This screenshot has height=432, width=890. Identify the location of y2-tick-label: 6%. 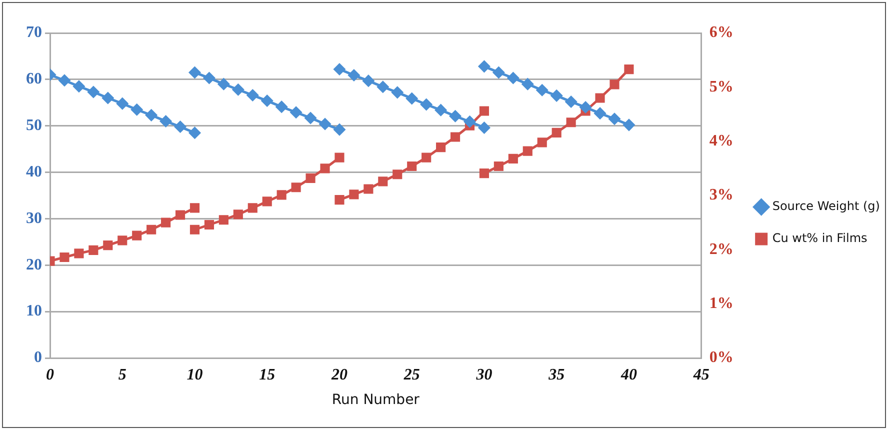
(721, 33).